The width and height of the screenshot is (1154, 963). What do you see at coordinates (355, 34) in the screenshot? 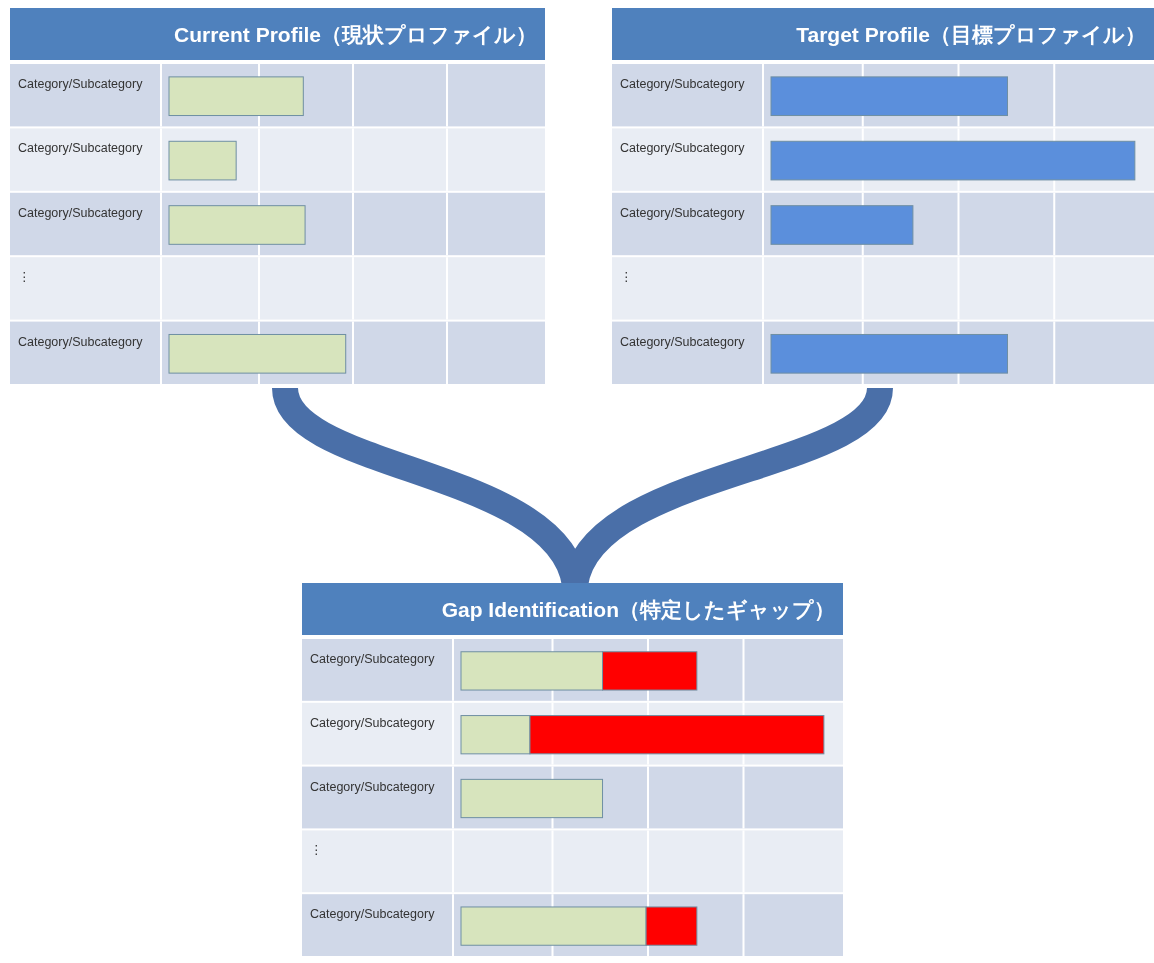
I see `chart-title: Current Profile（現状プロファイル）` at bounding box center [355, 34].